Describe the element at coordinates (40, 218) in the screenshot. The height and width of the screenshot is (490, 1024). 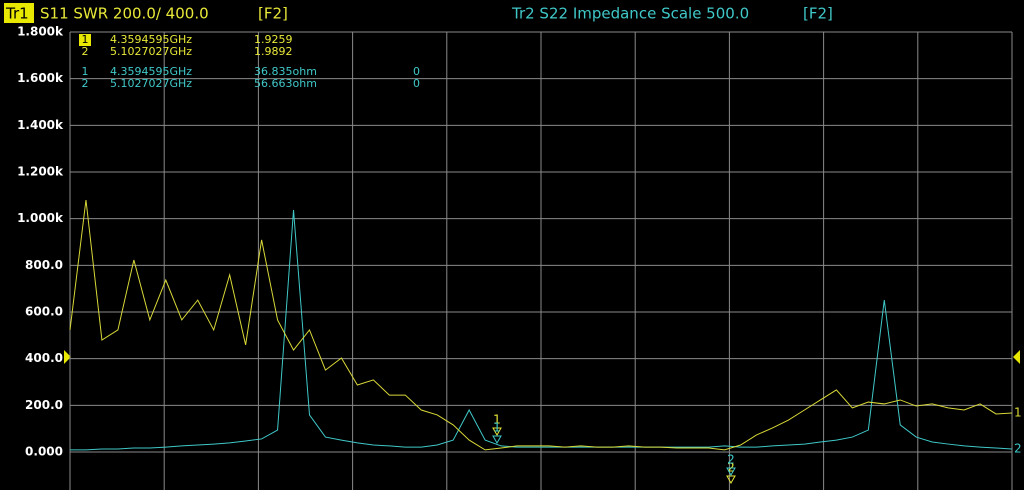
I see `y-tick-label: 1.000k` at that location.